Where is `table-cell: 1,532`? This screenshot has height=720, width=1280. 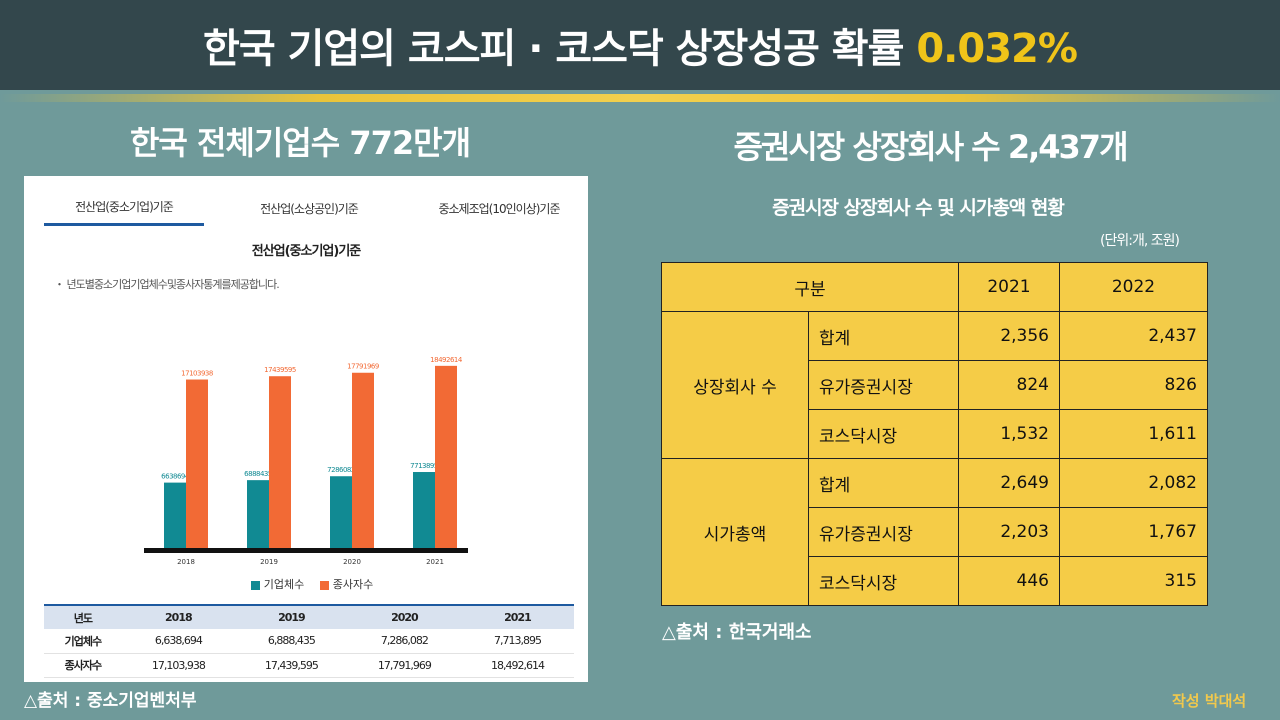 table-cell: 1,532 is located at coordinates (1009, 434).